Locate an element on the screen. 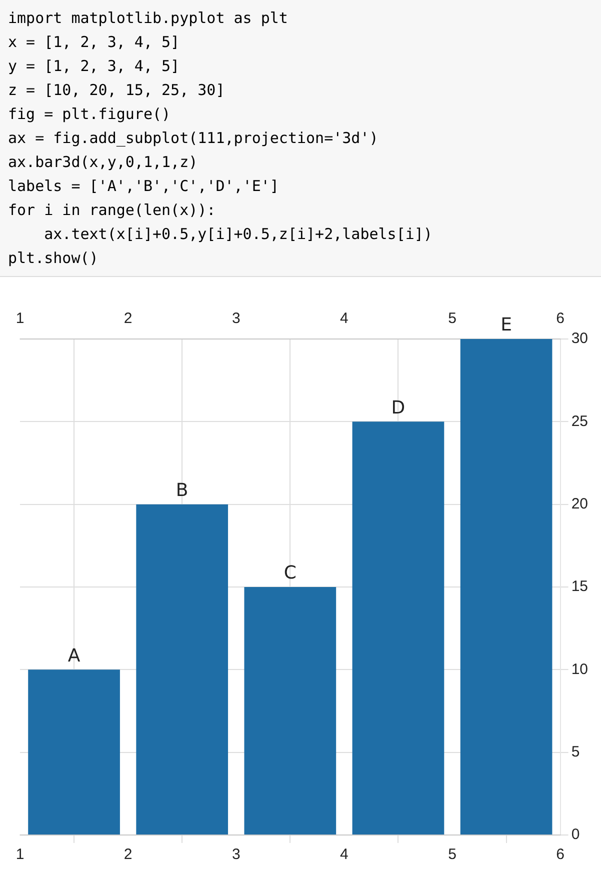 This screenshot has width=601, height=894. annotation: E is located at coordinates (506, 325).